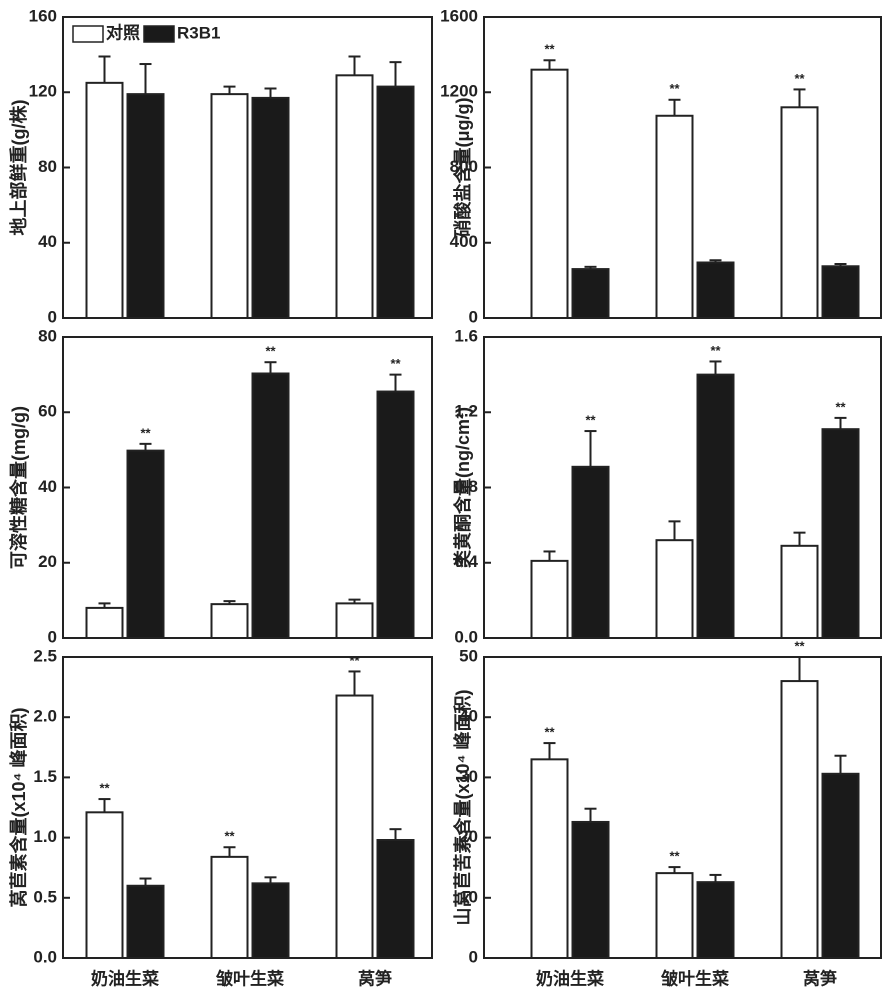 The height and width of the screenshot is (1000, 889). I want to click on y-axis-label: 类黄酮含量(ng/cm²), so click(462, 487).